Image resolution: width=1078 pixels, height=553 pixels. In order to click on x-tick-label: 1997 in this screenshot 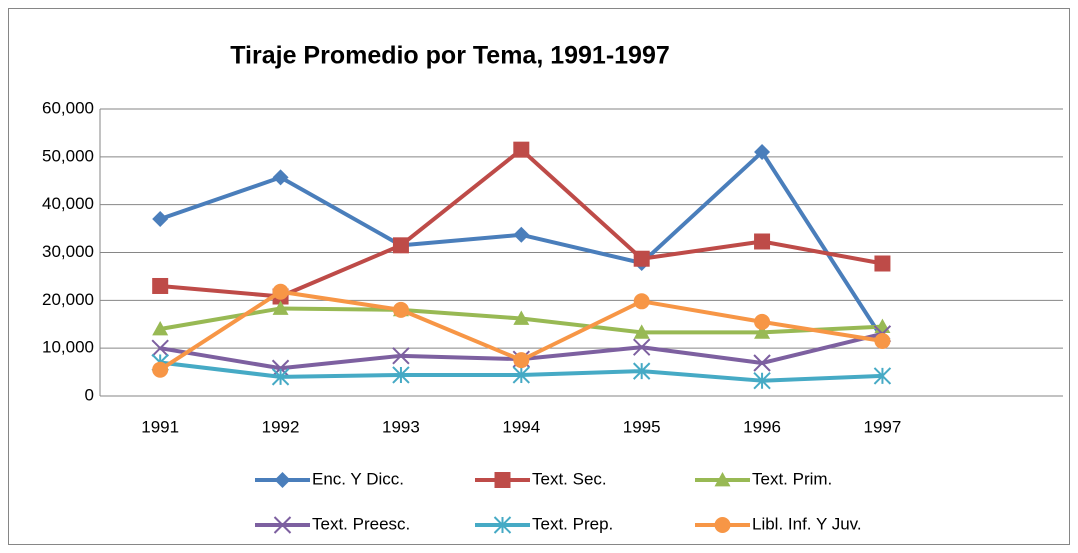, I will do `click(883, 426)`.